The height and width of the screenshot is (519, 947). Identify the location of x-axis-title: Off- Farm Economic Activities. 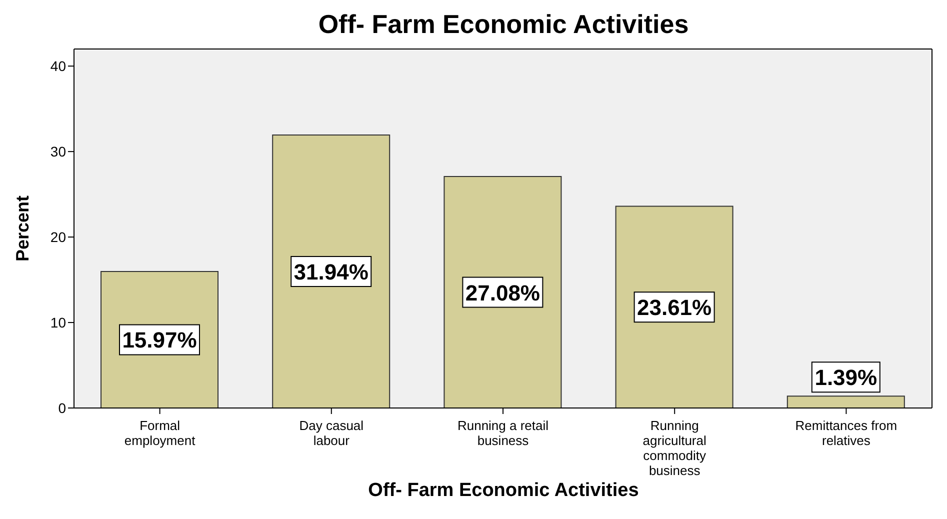
(503, 491).